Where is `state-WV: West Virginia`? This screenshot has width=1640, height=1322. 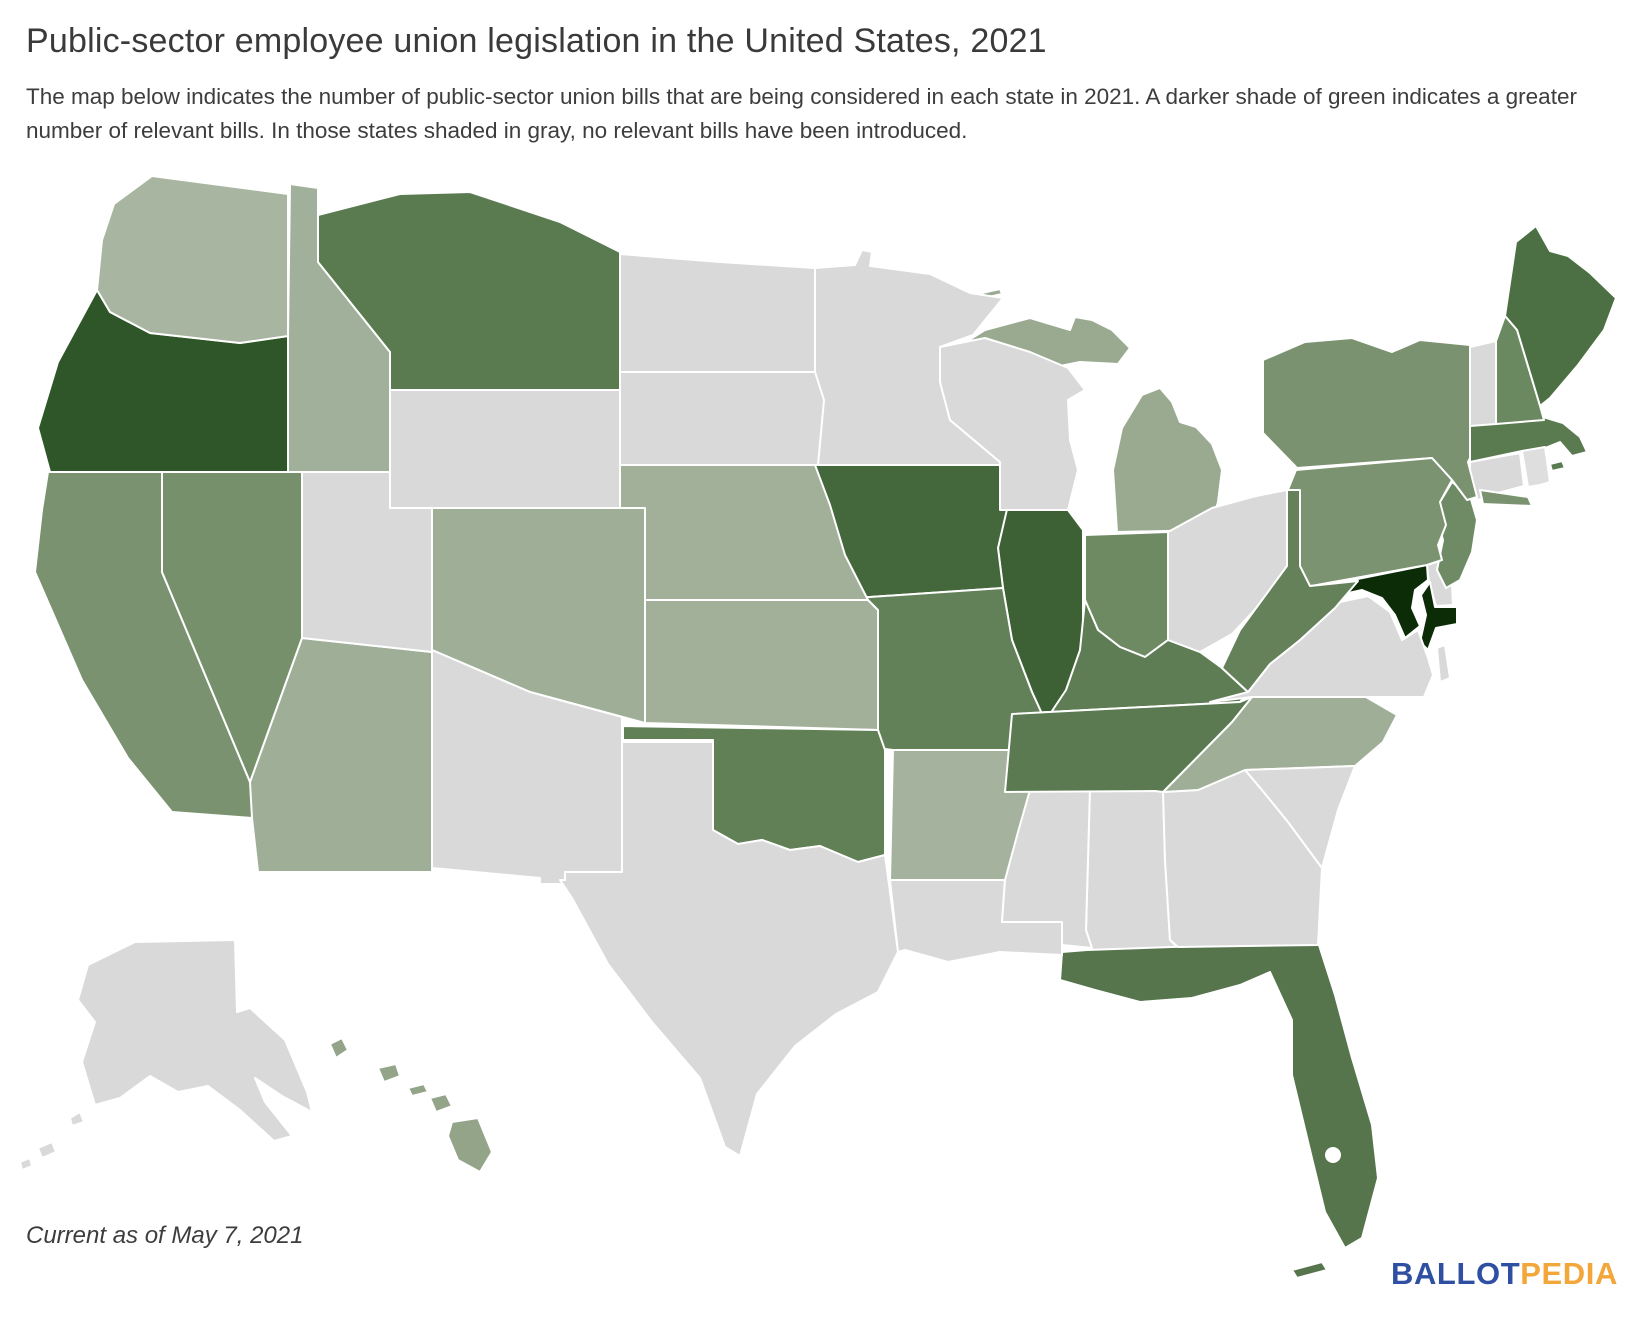 state-WV: West Virginia is located at coordinates (1290, 591).